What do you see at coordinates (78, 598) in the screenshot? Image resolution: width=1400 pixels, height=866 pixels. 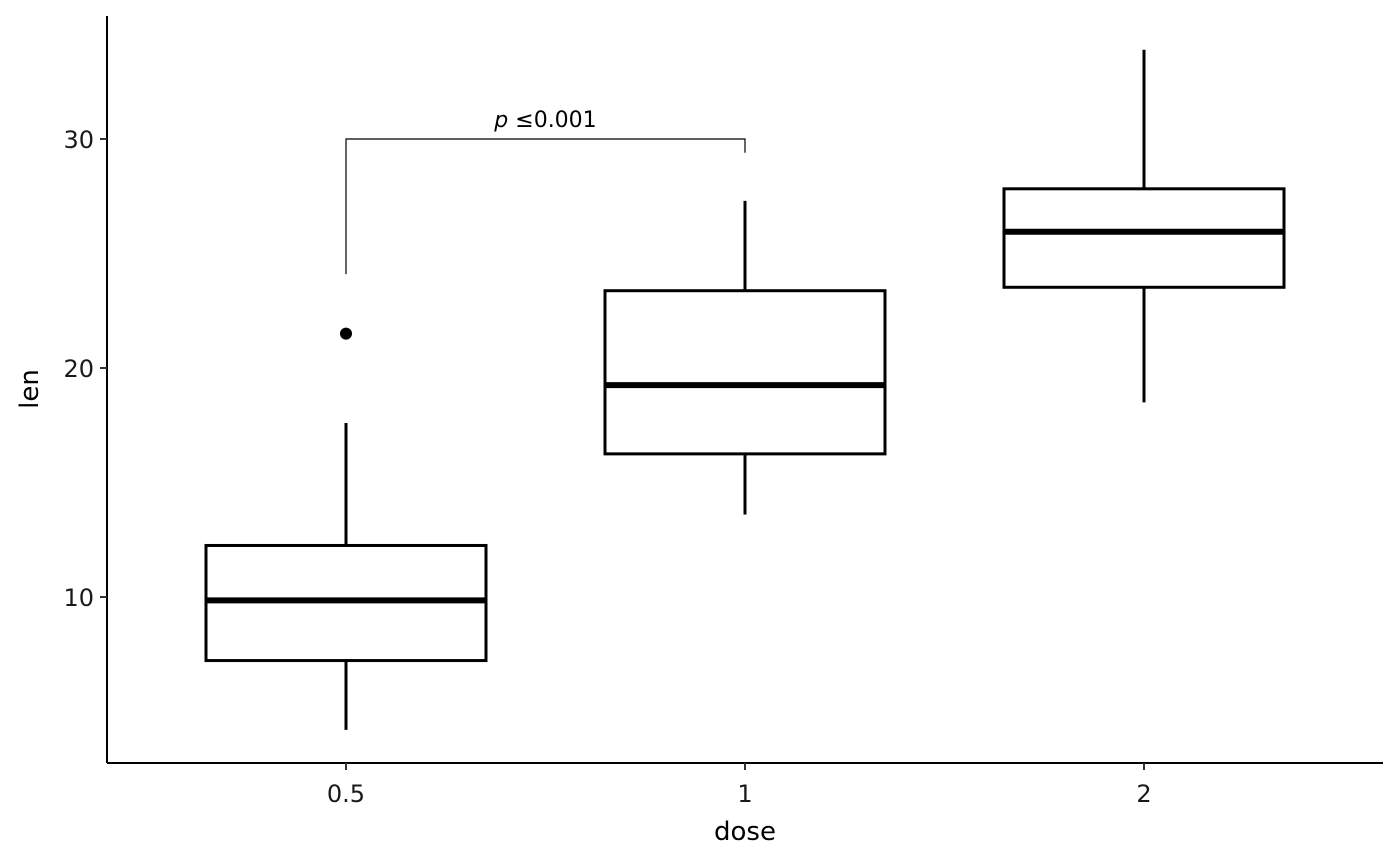 I see `y-tick-label: 10` at bounding box center [78, 598].